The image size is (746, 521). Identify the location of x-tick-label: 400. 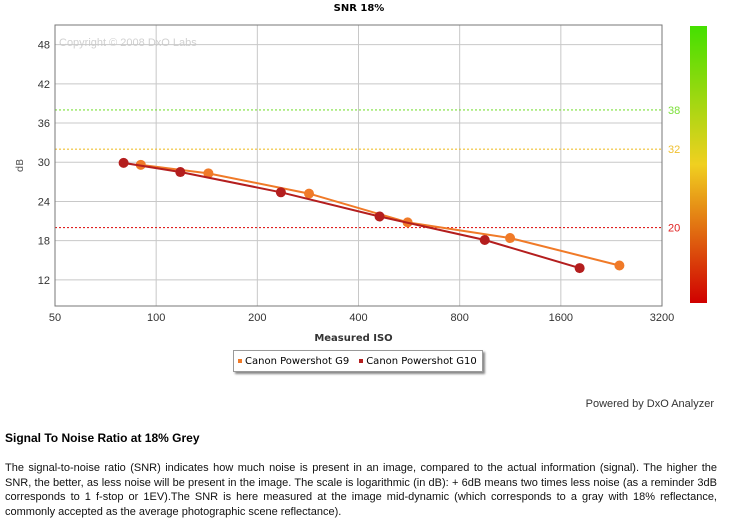
(358, 318).